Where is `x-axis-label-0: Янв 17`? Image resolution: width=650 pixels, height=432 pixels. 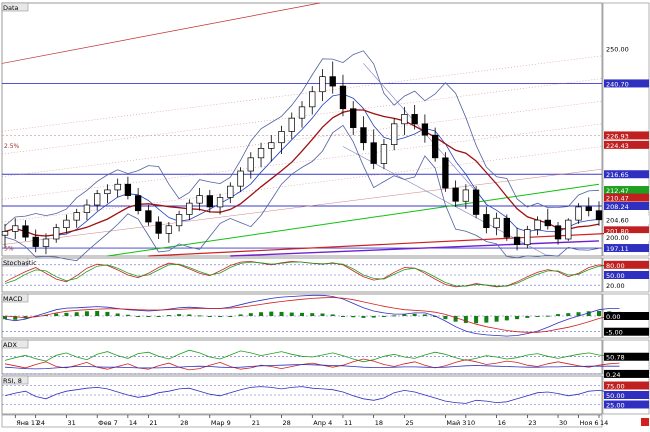
x-axis-label-0: Янв 17 is located at coordinates (27, 423).